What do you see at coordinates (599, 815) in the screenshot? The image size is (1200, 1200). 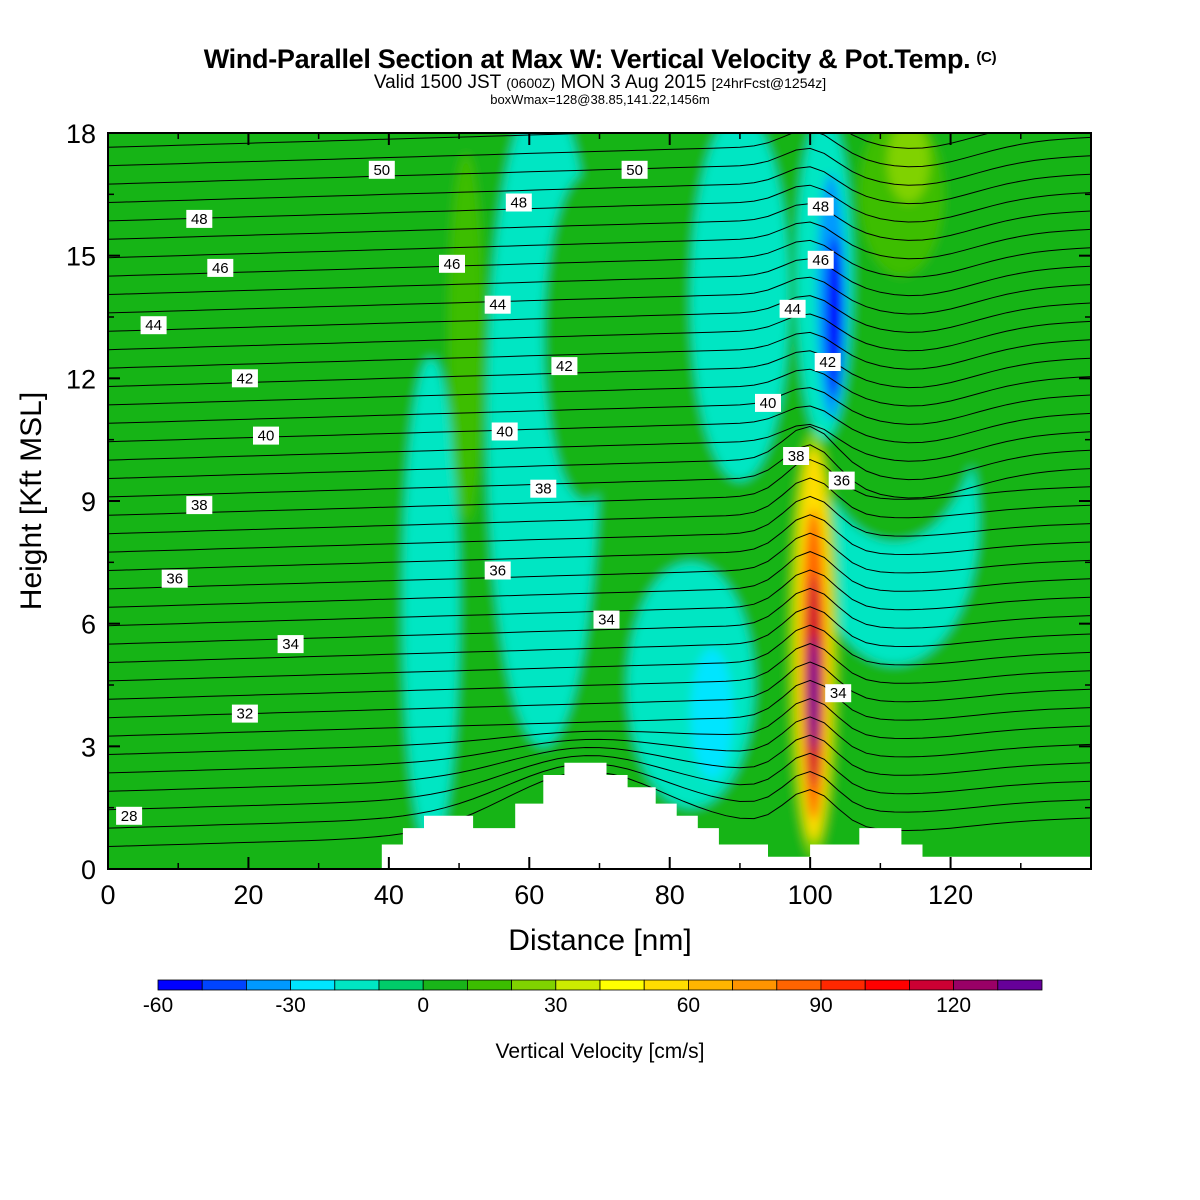 I see `terrain` at bounding box center [599, 815].